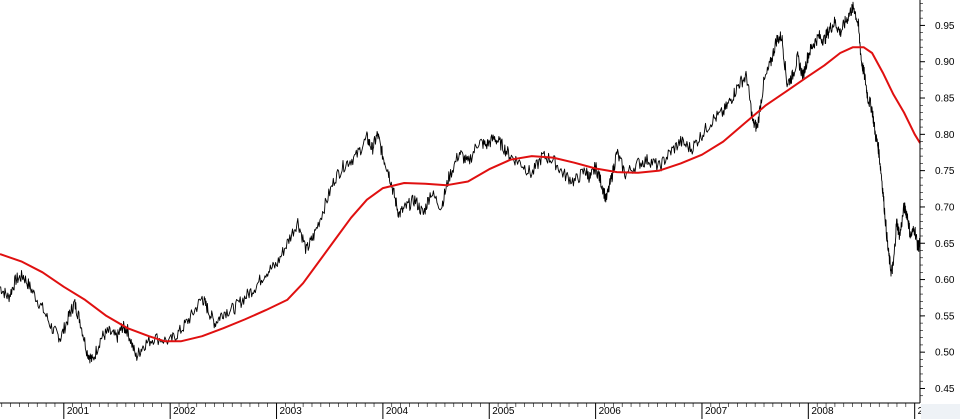 The width and height of the screenshot is (960, 419). I want to click on y-tick-label: 0.55, so click(945, 316).